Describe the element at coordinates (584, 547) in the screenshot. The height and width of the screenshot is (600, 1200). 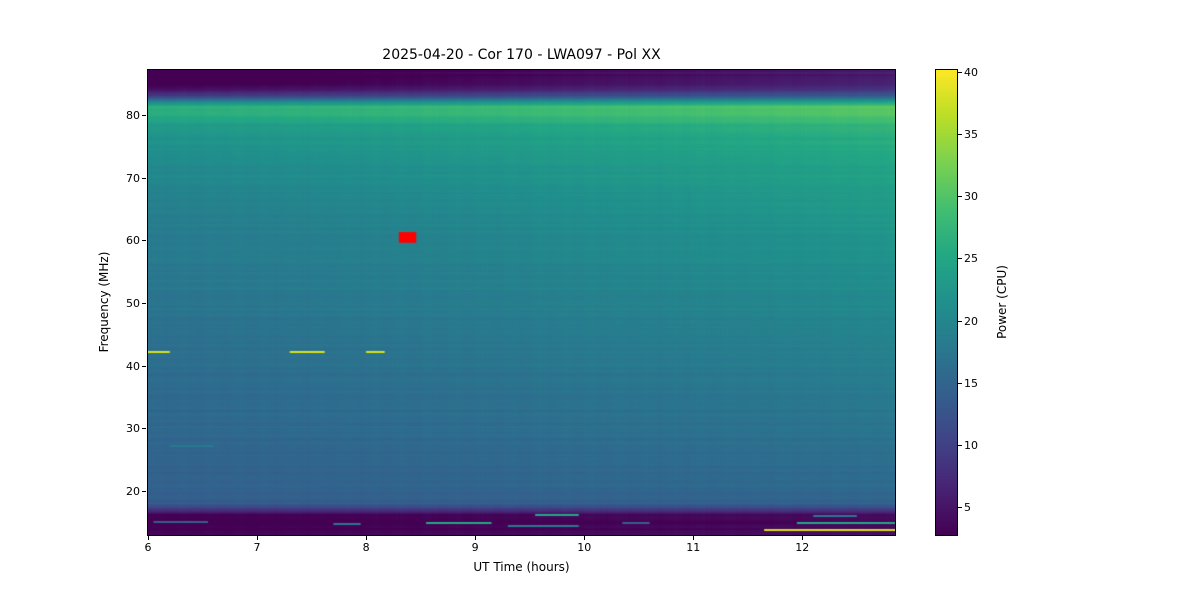
I see `x-tick-label: 10` at that location.